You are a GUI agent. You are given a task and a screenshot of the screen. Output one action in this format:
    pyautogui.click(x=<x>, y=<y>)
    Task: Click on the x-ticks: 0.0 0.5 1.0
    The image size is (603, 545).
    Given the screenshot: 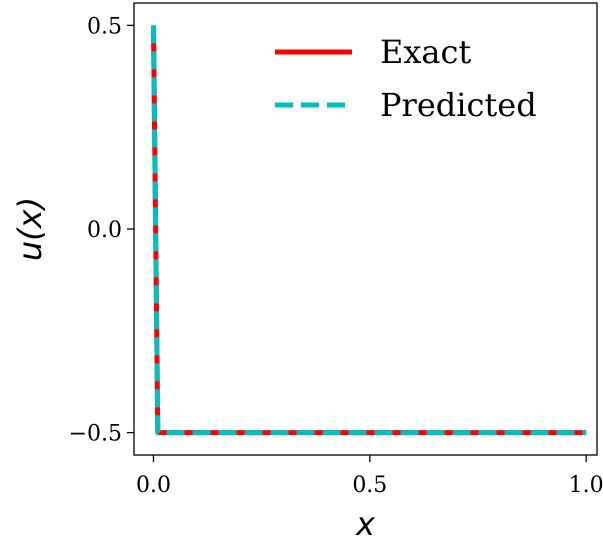 What is the action you would take?
    pyautogui.click(x=369, y=476)
    